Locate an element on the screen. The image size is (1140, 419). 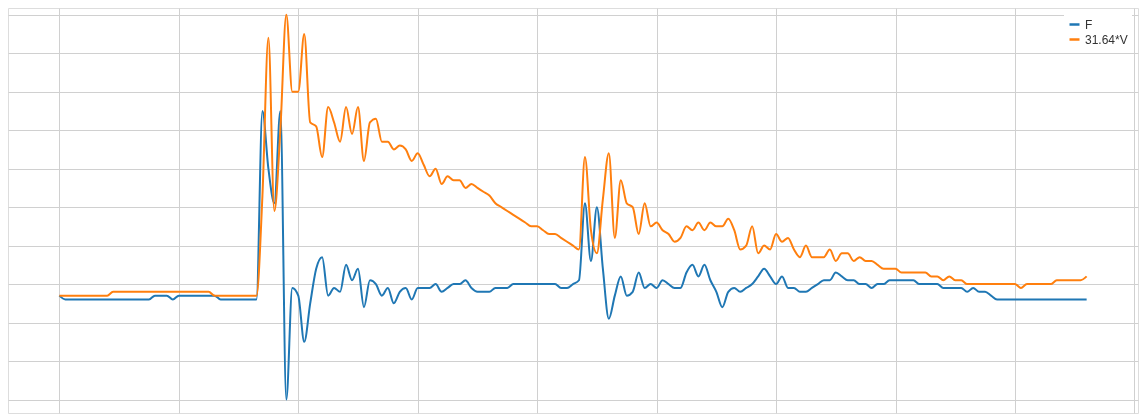
legend-label: F is located at coordinates (1089, 24).